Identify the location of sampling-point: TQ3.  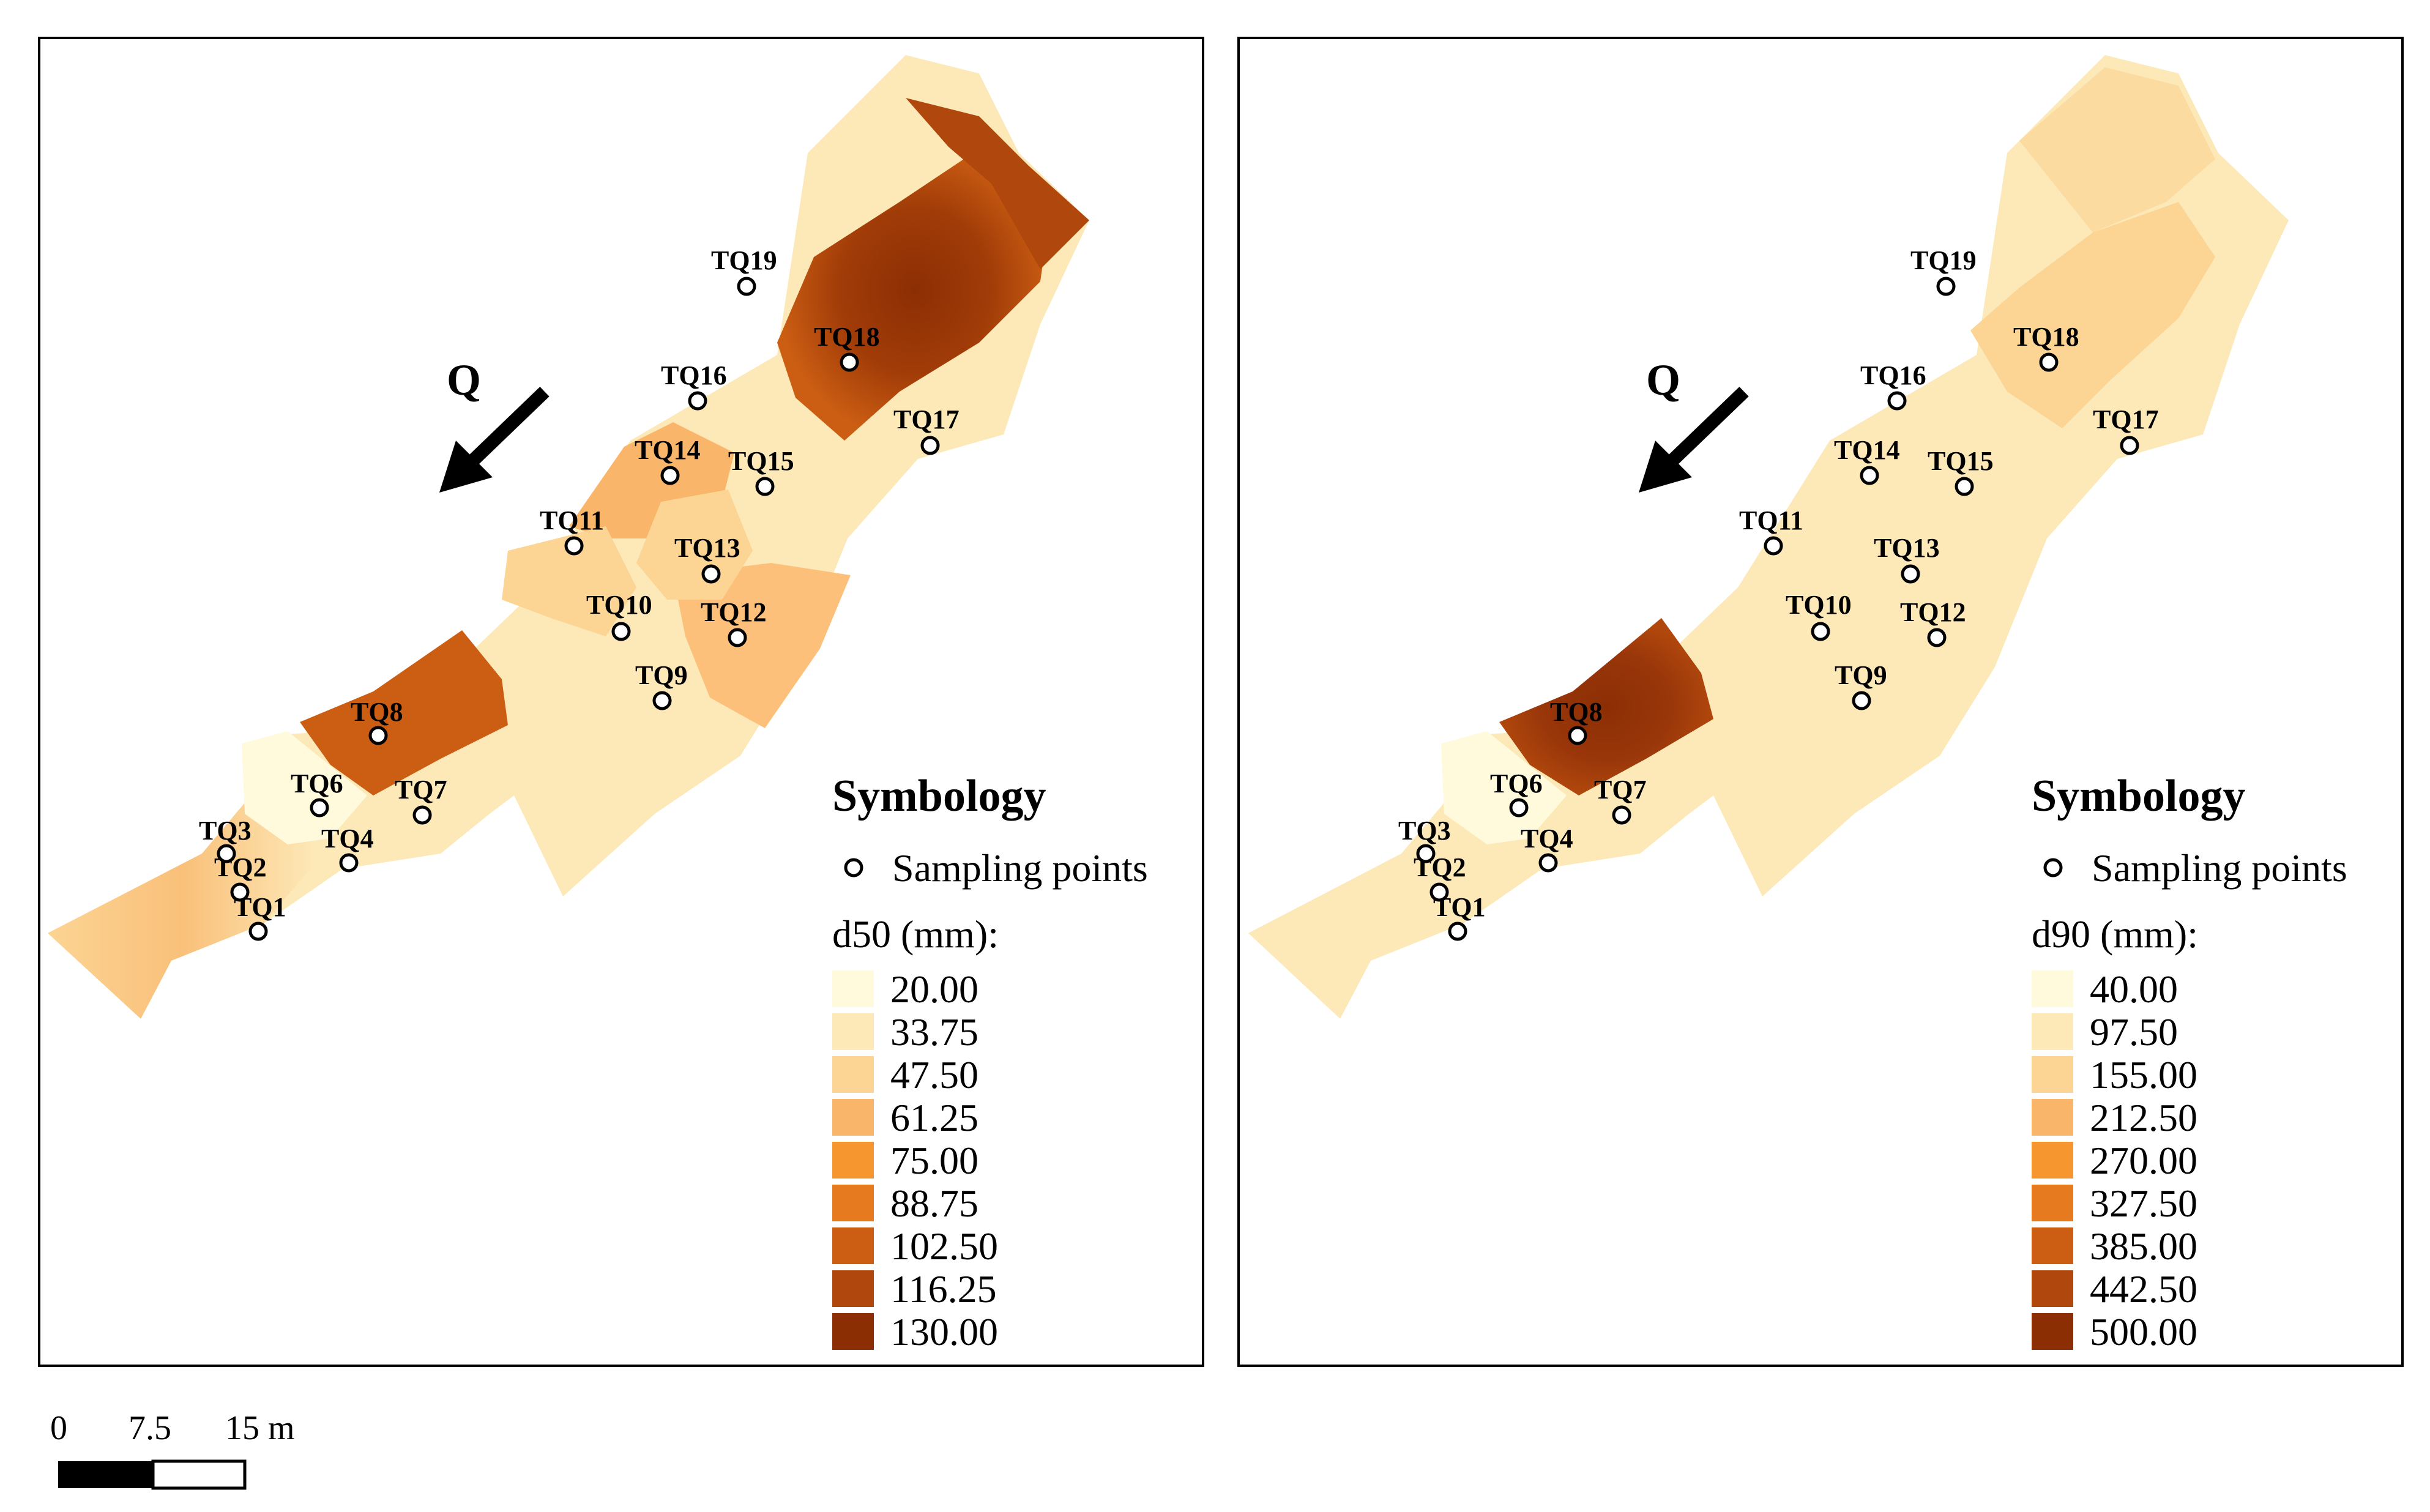
(1424, 840).